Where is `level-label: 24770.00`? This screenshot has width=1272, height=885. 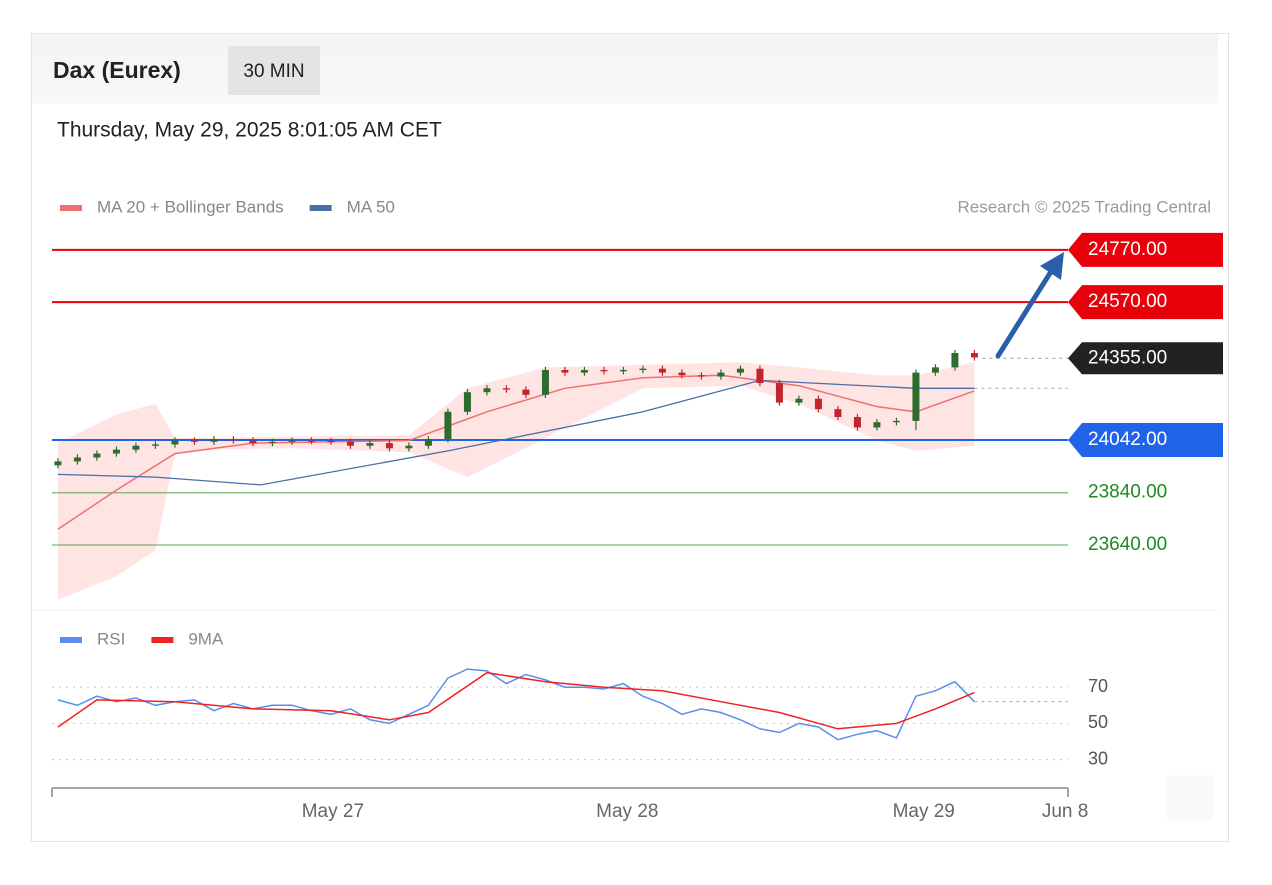
level-label: 24770.00 is located at coordinates (1127, 249).